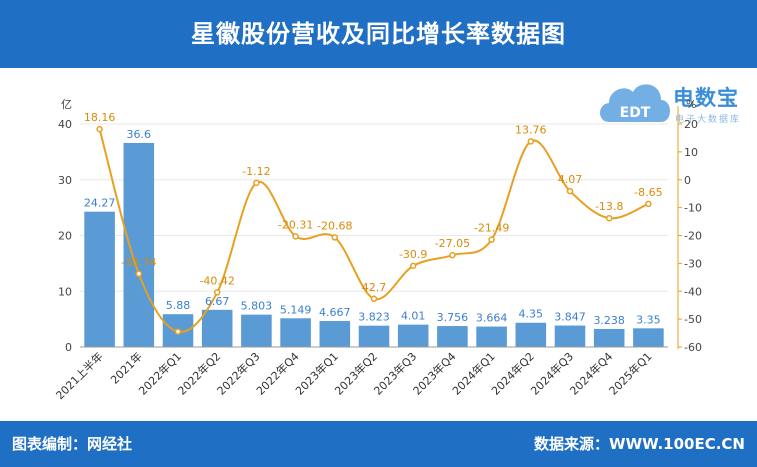 This screenshot has width=757, height=467. I want to click on line-value-label: -13.8, so click(609, 206).